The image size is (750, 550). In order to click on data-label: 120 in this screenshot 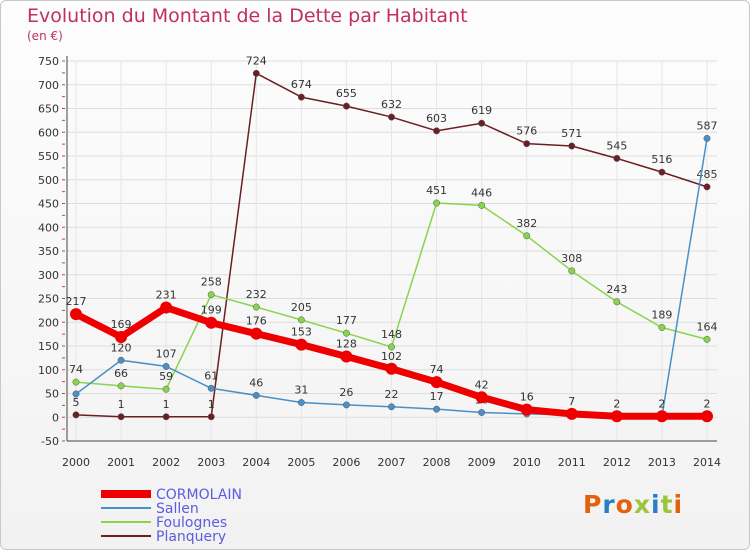, I will do `click(121, 347)`.